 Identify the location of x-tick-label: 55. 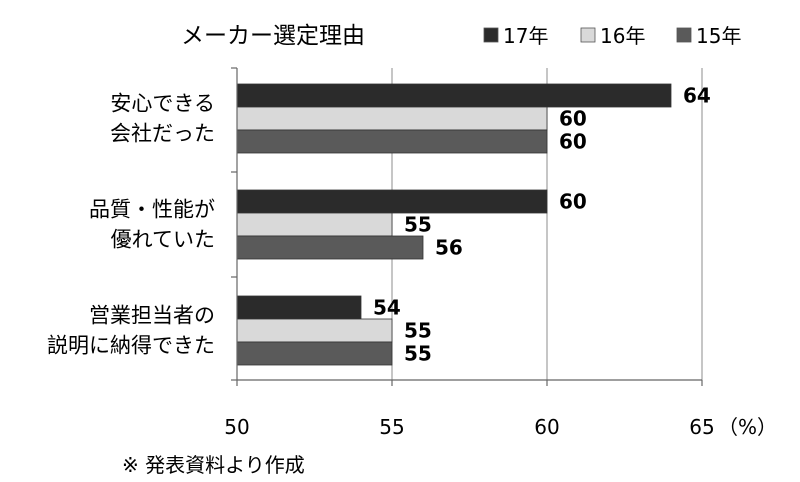
(391, 427).